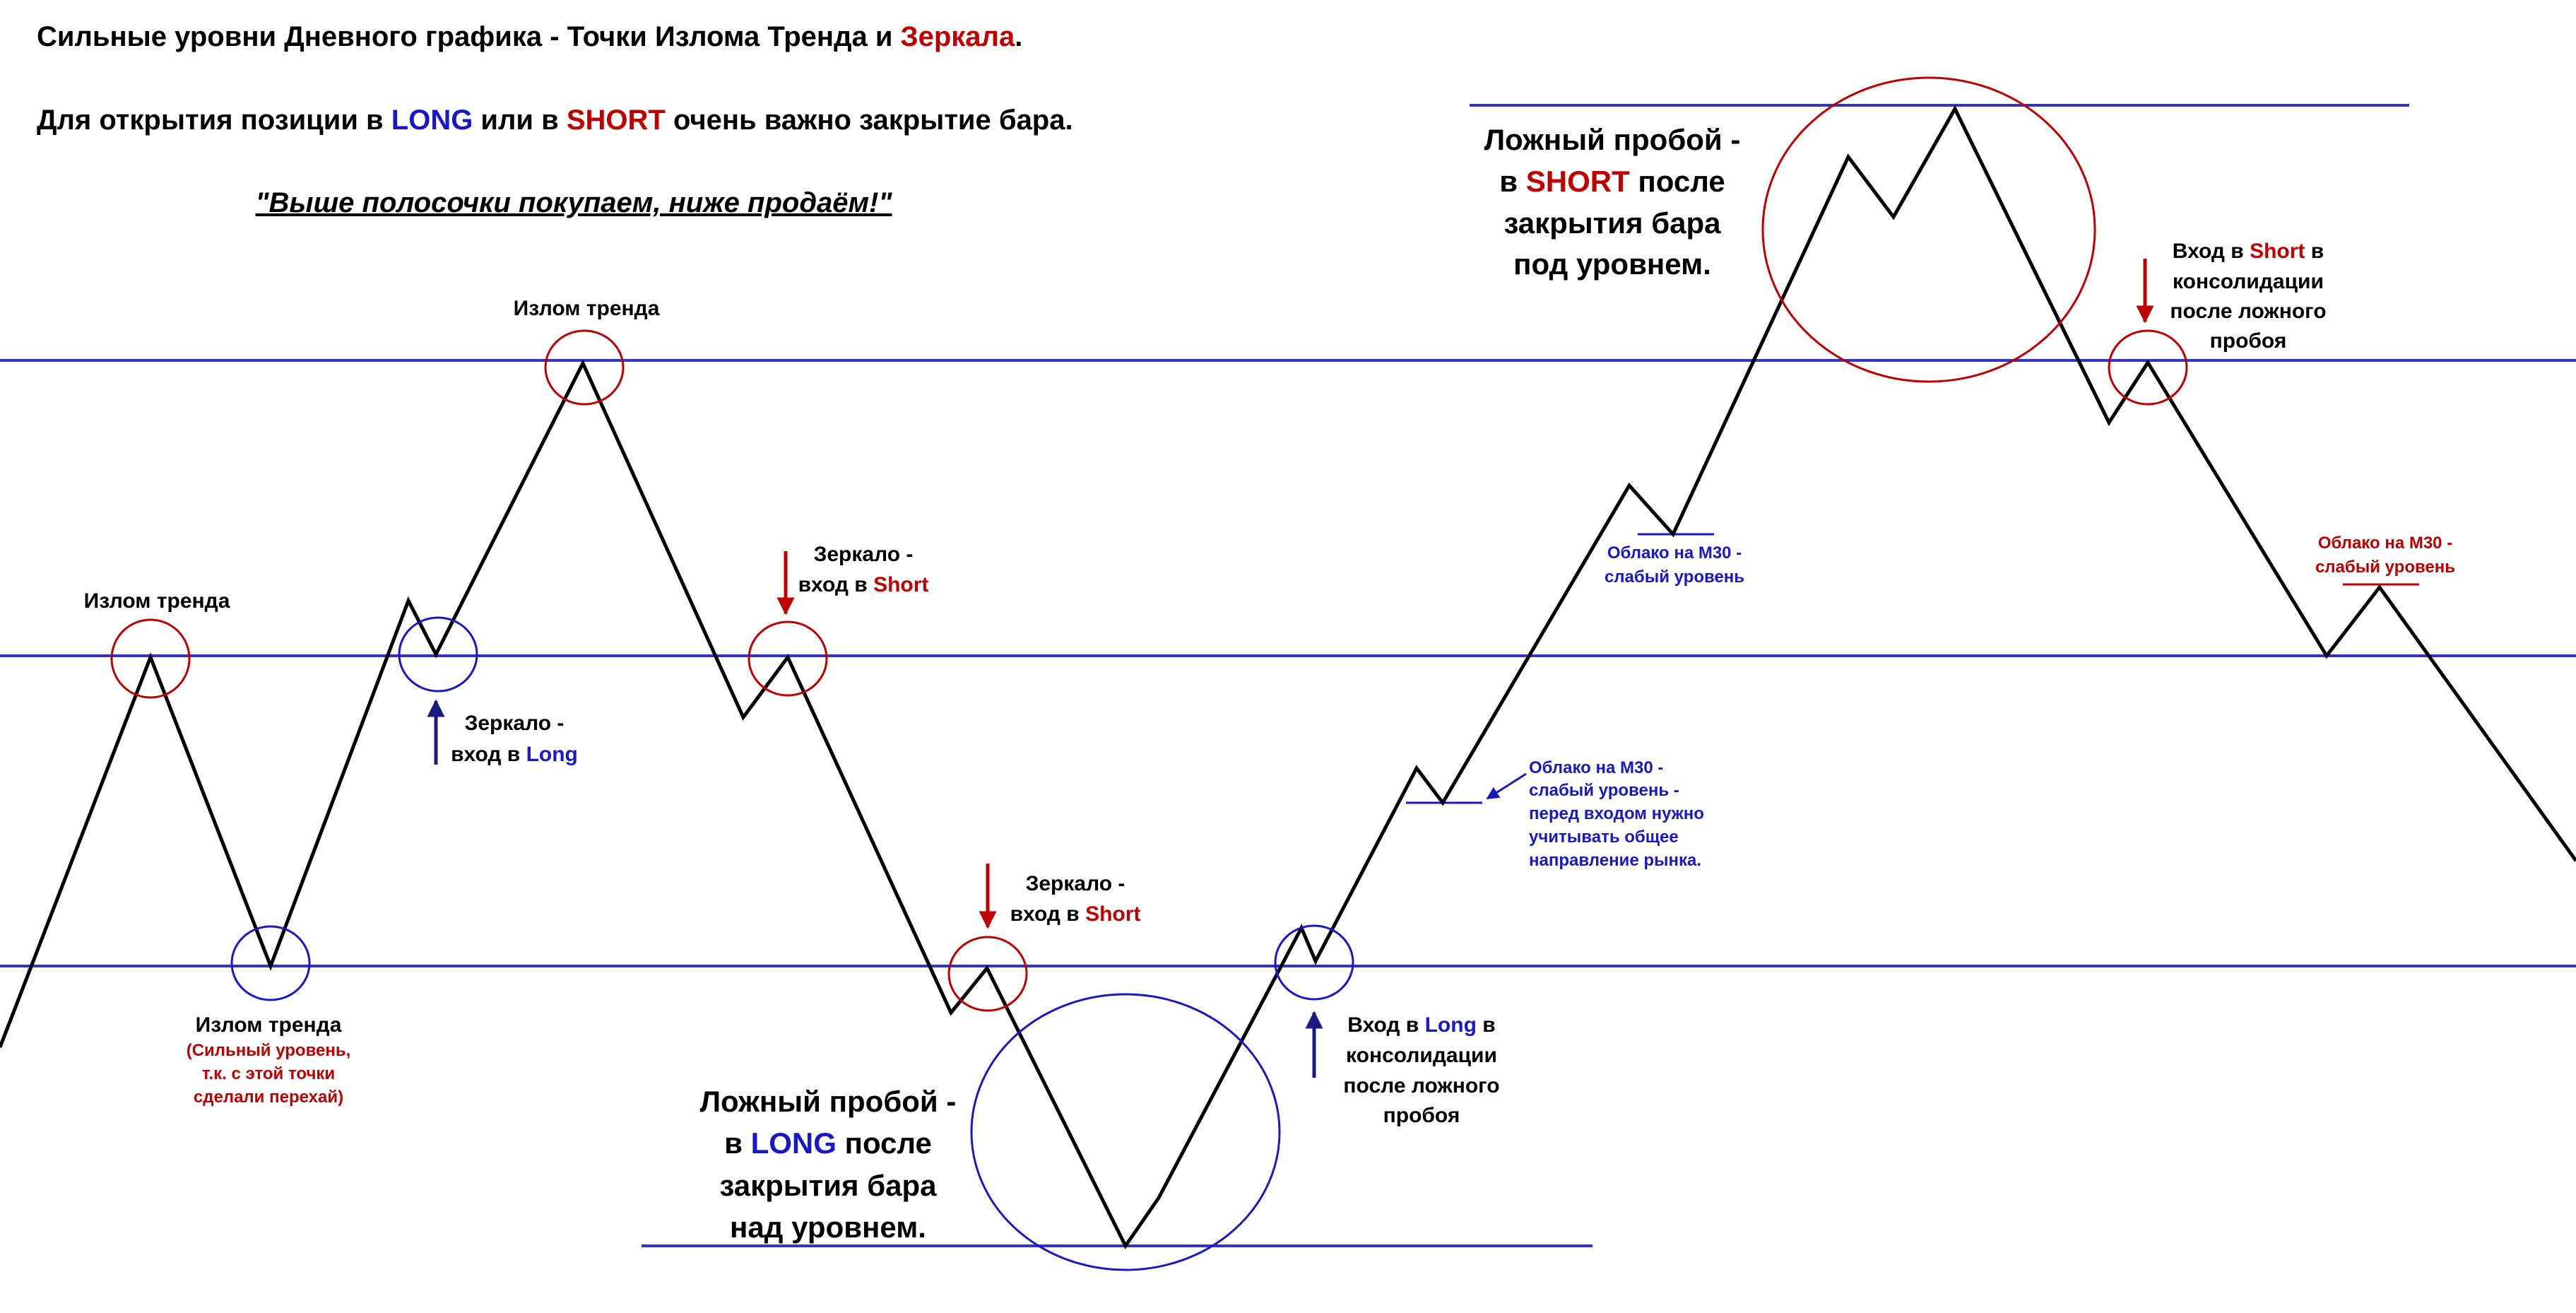 The height and width of the screenshot is (1313, 2576). What do you see at coordinates (2385, 555) in the screenshot?
I see `label-cloud-m30-right: Облако на М30 - слабый уровень` at bounding box center [2385, 555].